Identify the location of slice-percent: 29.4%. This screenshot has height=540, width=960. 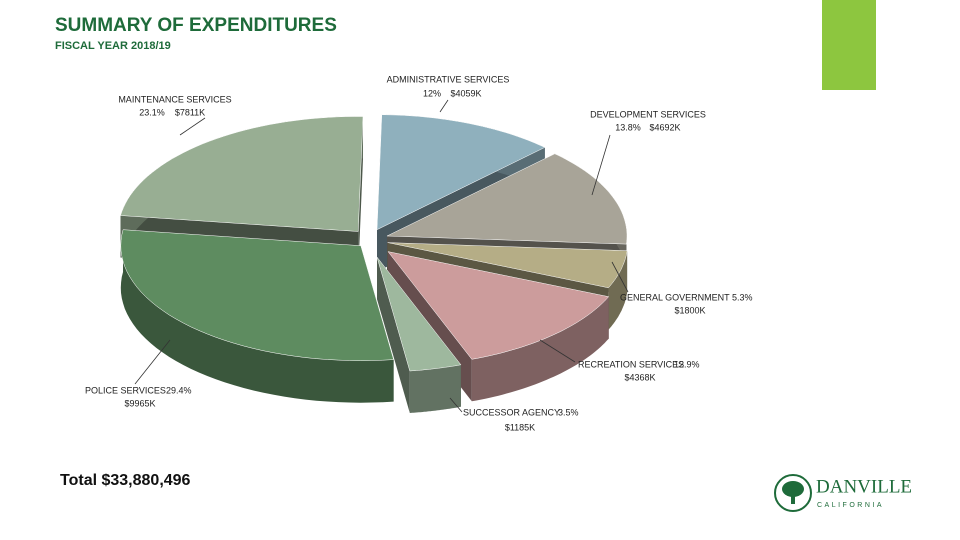
(179, 390).